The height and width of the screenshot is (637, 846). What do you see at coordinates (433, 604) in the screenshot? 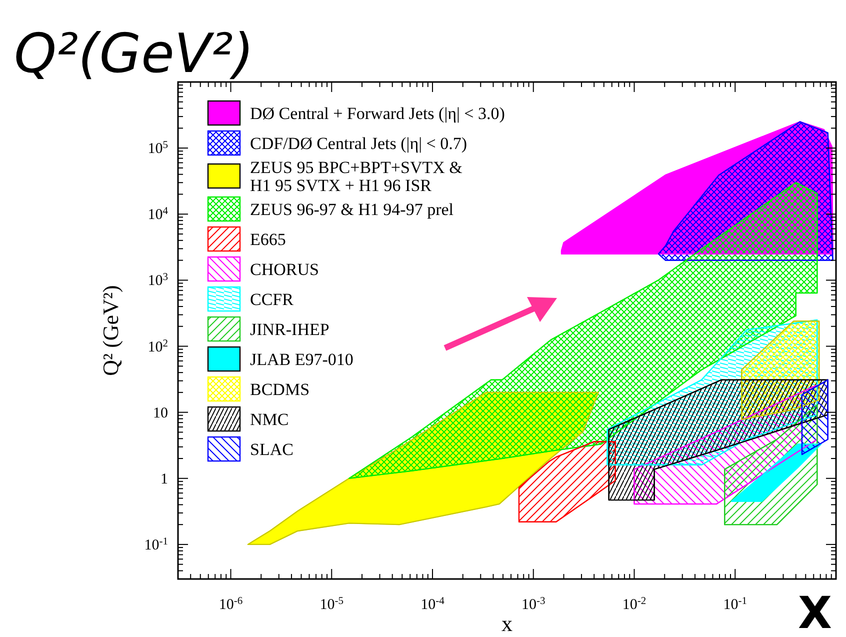
I see `x-tick-label: 10$^{-4}$` at bounding box center [433, 604].